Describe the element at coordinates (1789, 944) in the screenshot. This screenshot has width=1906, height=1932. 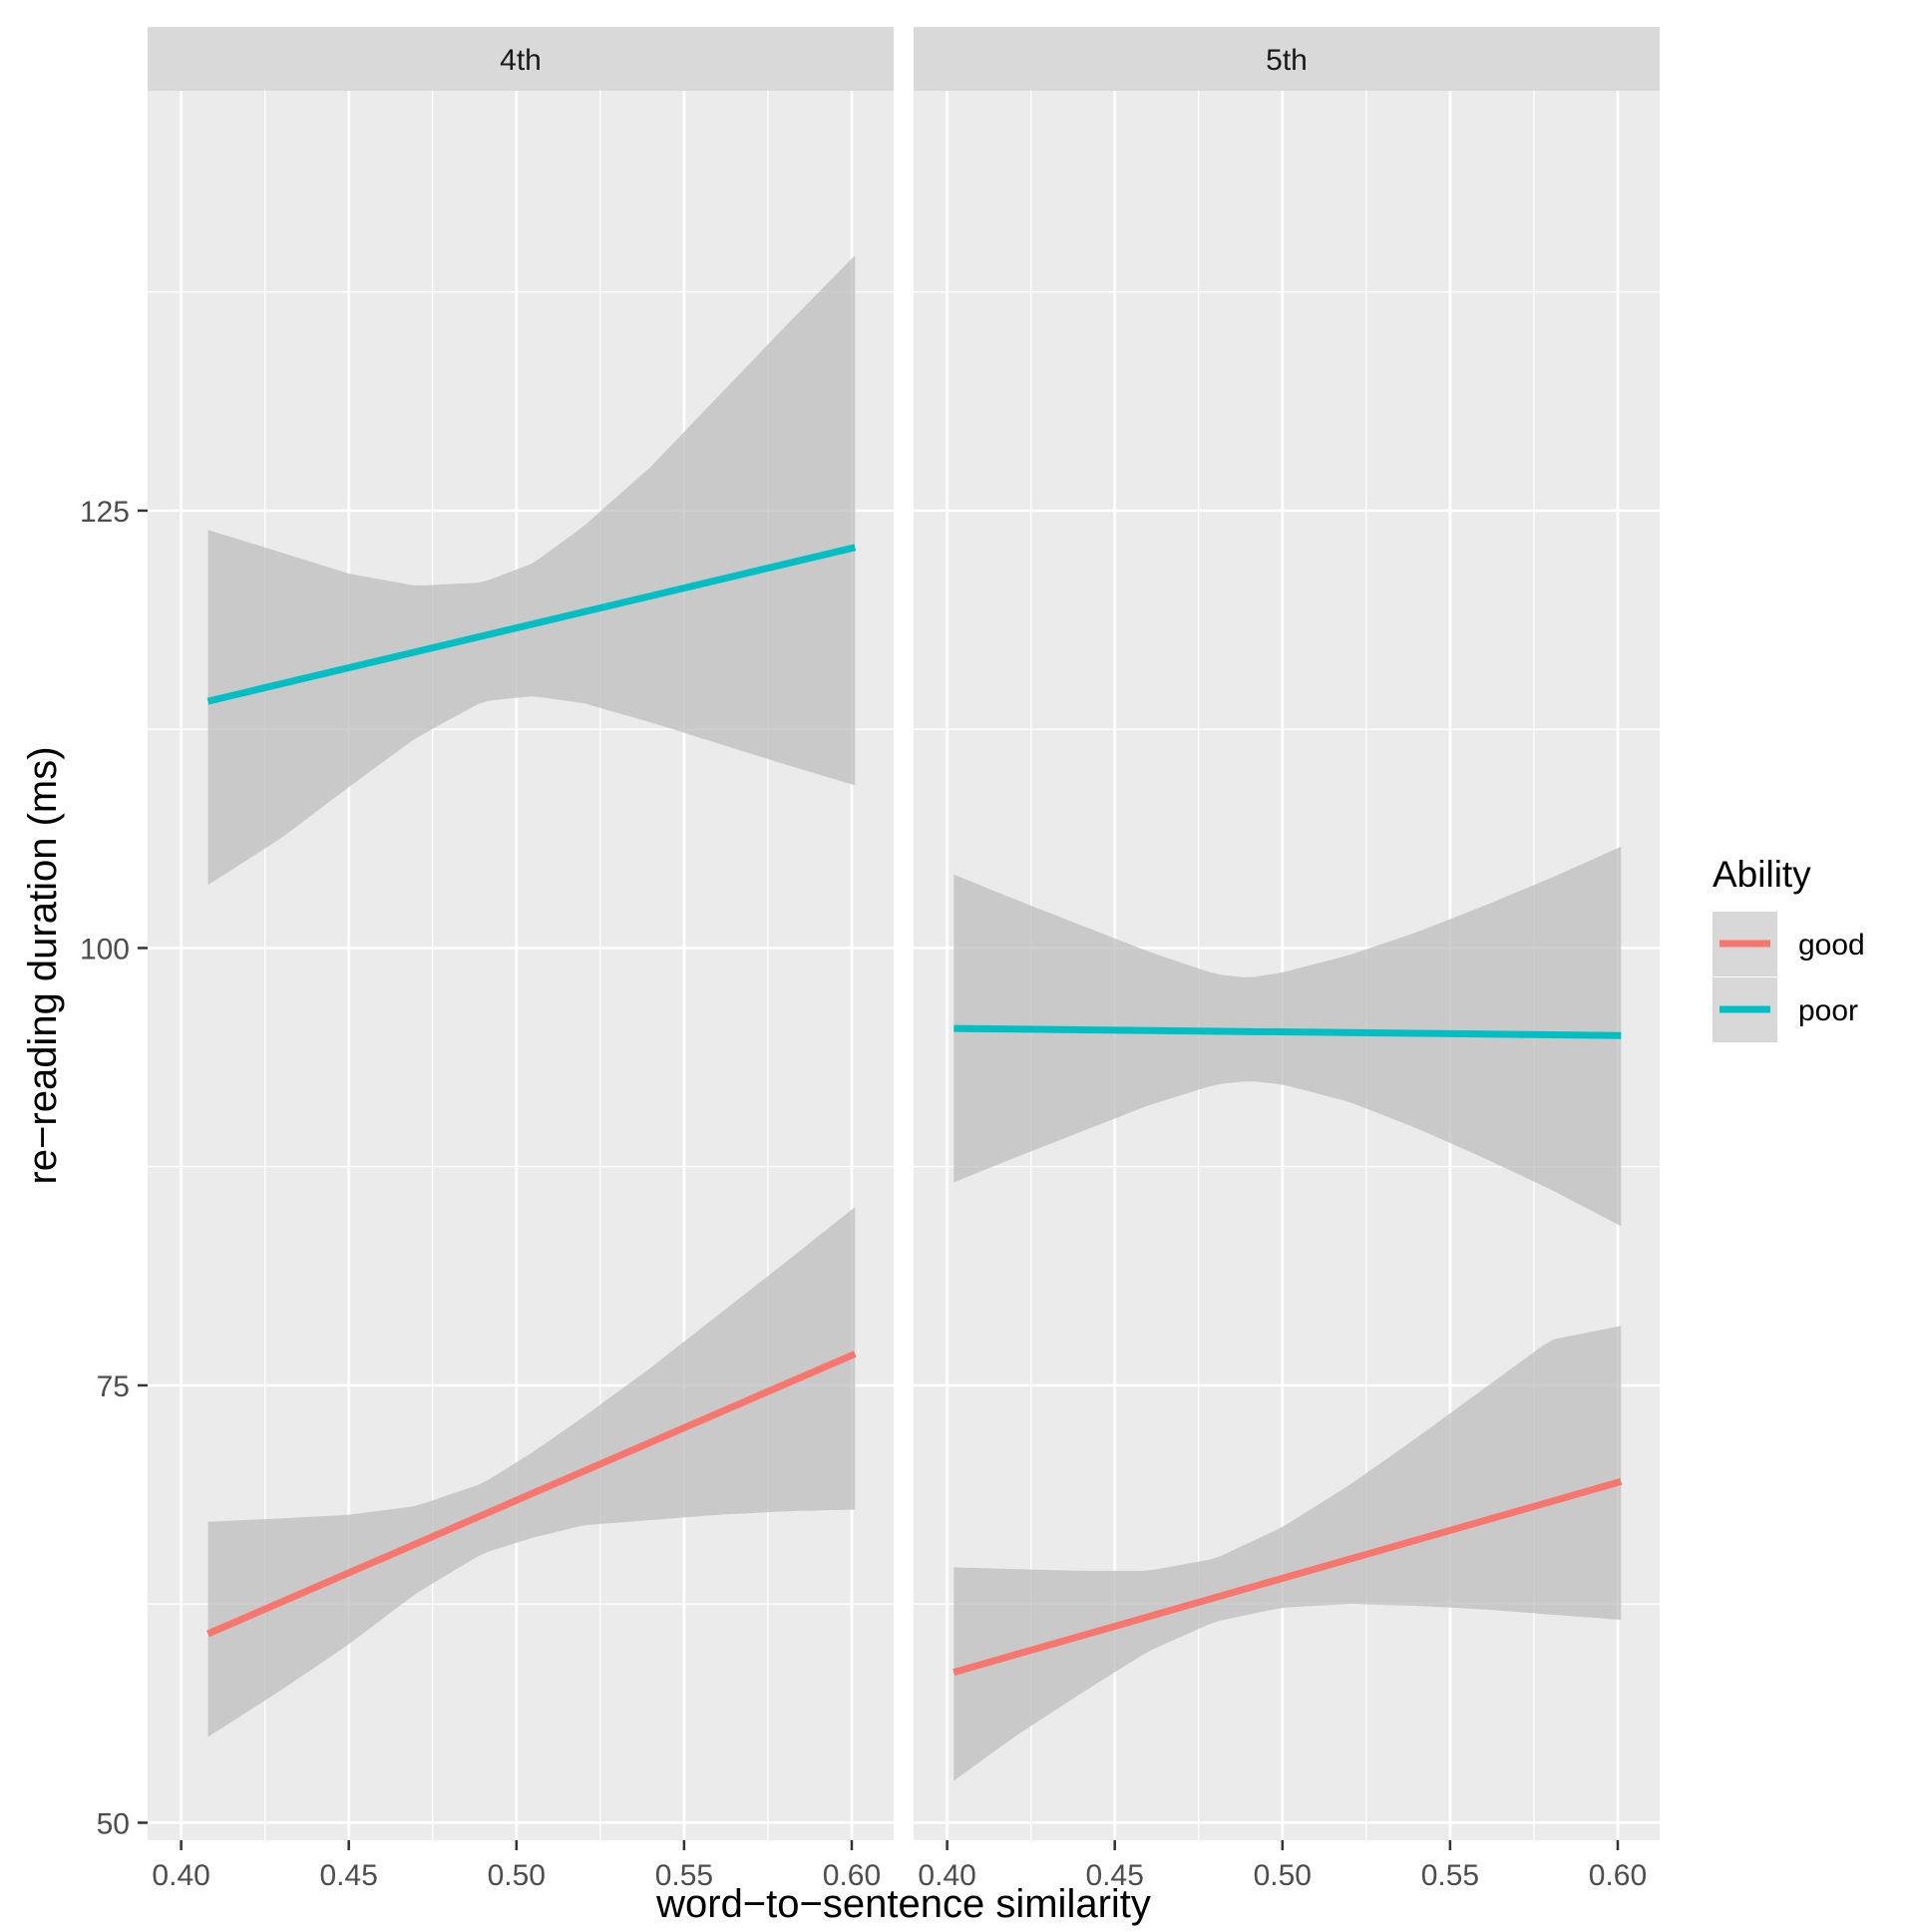
I see `legend-item-good: good` at that location.